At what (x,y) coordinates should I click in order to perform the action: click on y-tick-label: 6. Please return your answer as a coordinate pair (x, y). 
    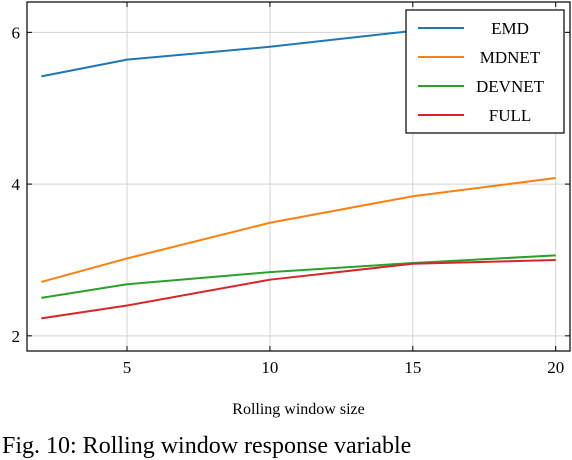
    Looking at the image, I should click on (16, 32).